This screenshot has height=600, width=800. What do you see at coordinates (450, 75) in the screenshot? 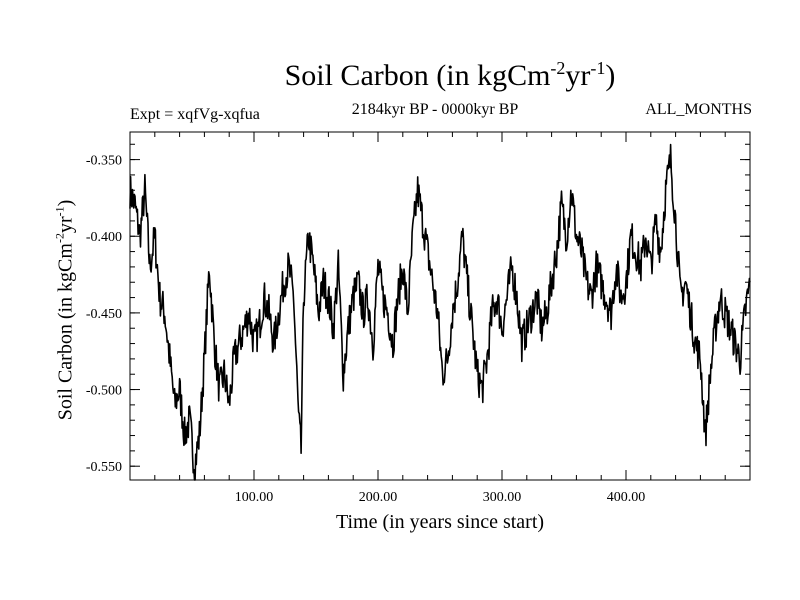
I see `chart-title: Soil Carbon (in kgCm-2yr-1)` at bounding box center [450, 75].